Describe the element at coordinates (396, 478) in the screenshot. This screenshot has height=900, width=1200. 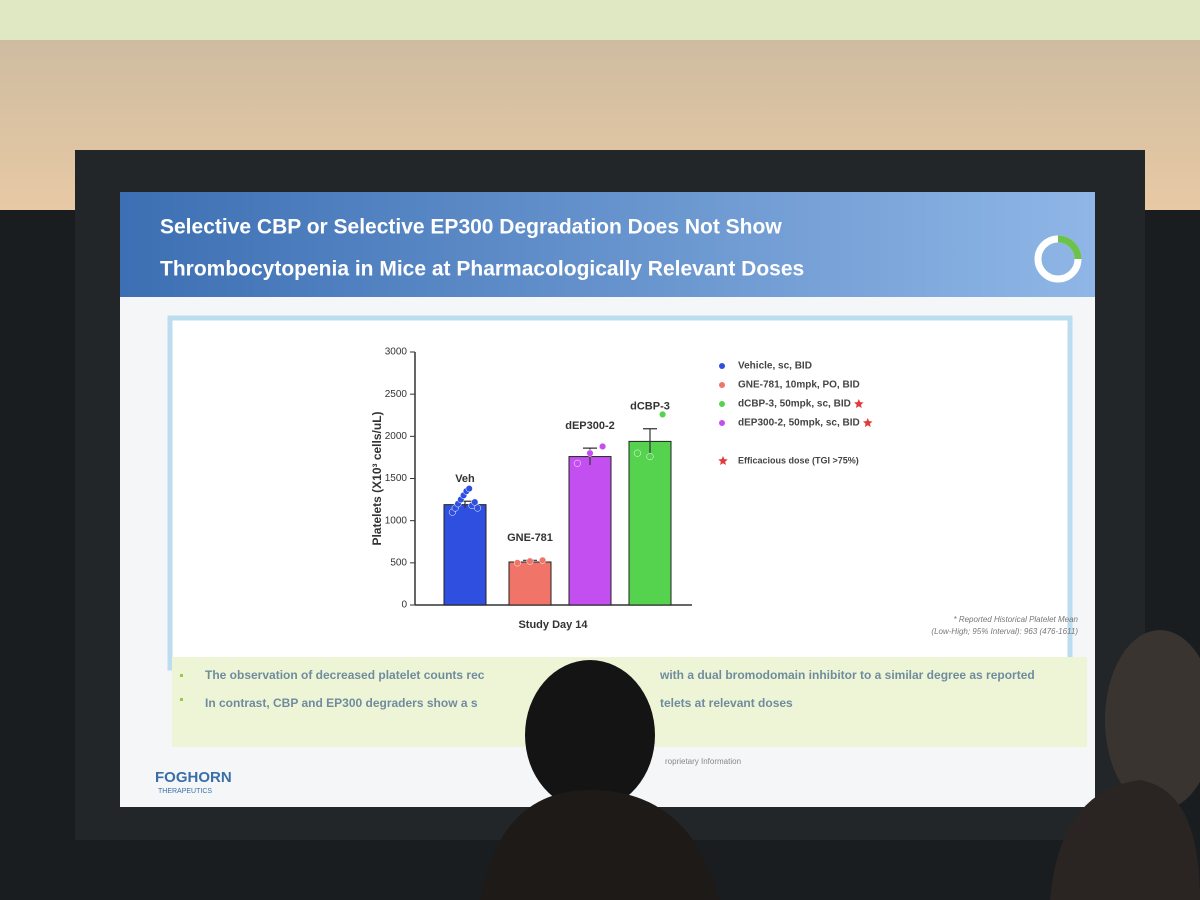
I see `y-tick-label: 1500` at that location.